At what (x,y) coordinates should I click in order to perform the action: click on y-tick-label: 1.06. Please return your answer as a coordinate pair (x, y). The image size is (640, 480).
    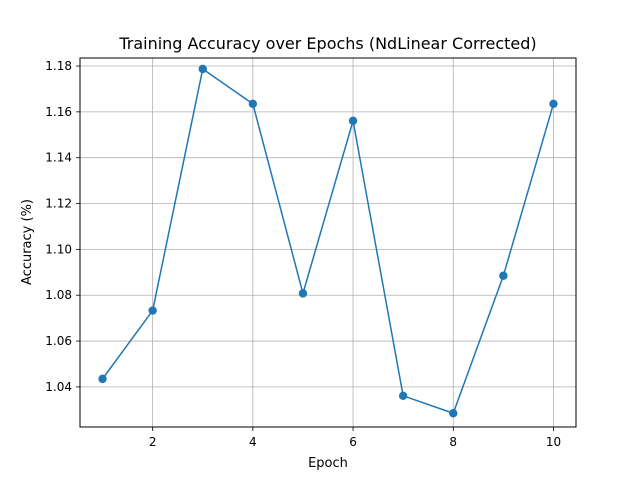
    Looking at the image, I should click on (58, 341).